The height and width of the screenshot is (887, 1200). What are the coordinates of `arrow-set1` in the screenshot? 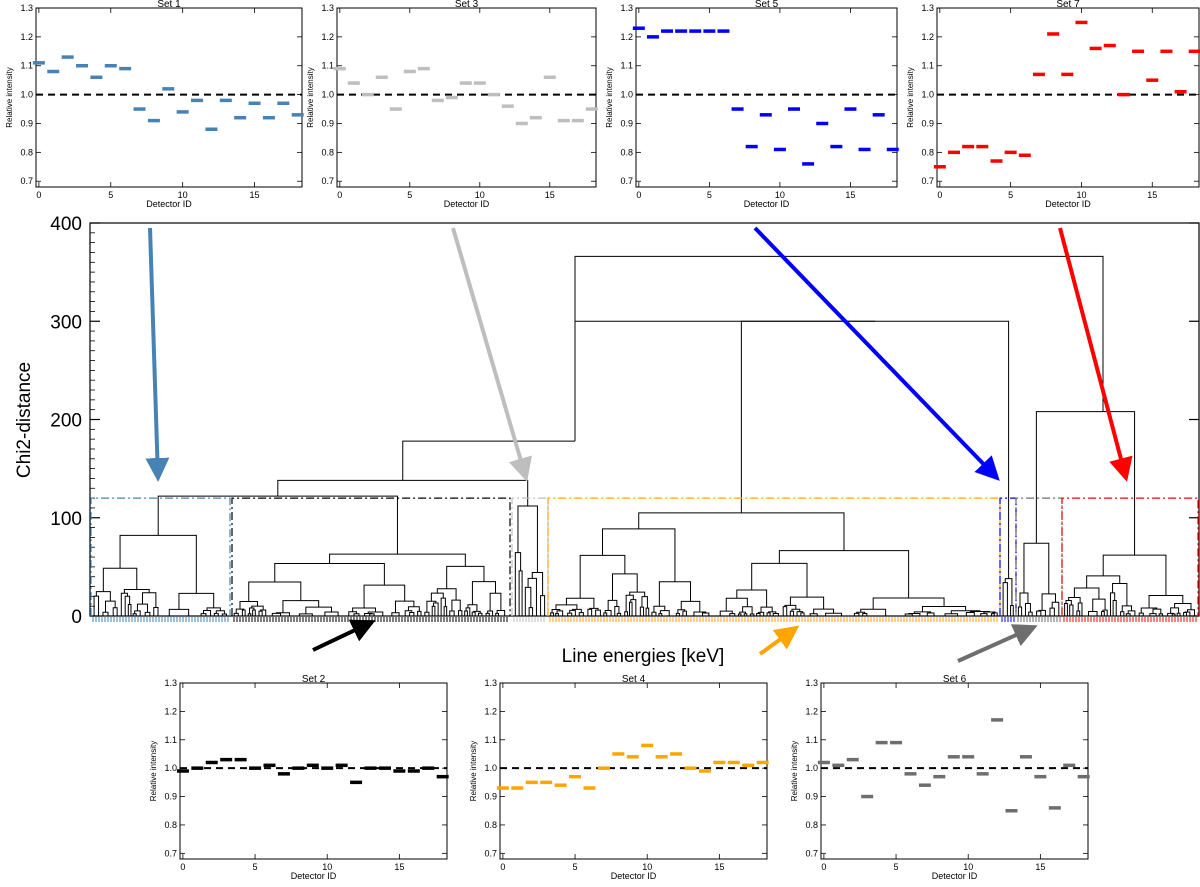 It's located at (157, 354).